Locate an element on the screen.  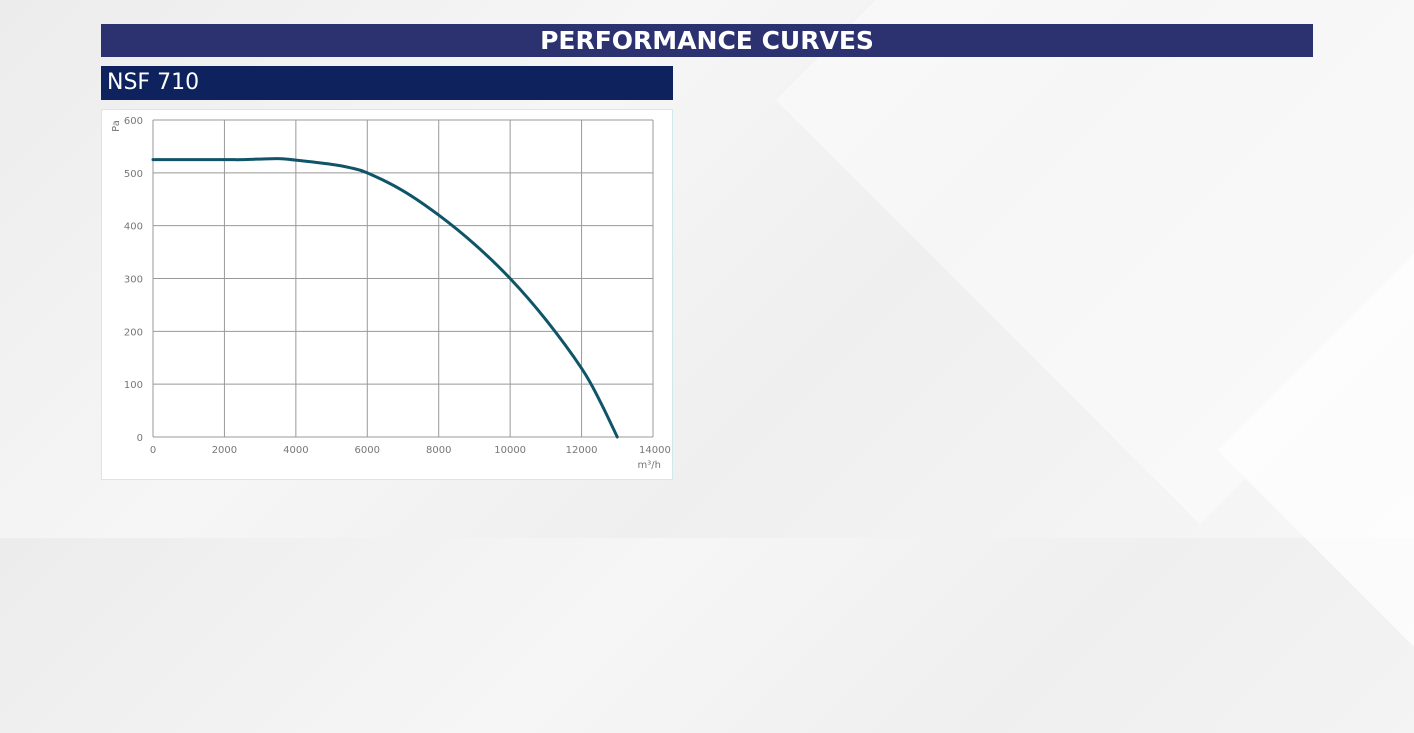
y-tick-label: 100 is located at coordinates (133, 385).